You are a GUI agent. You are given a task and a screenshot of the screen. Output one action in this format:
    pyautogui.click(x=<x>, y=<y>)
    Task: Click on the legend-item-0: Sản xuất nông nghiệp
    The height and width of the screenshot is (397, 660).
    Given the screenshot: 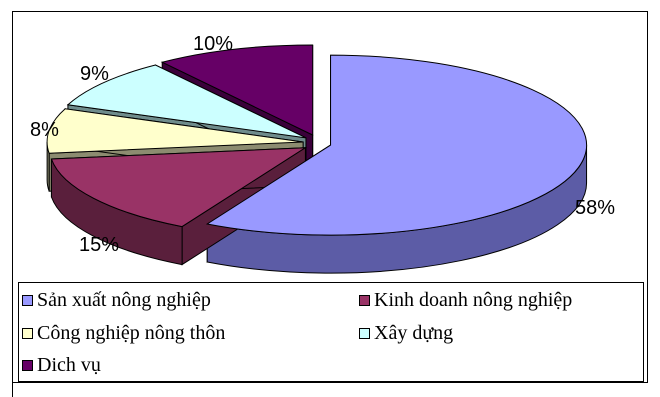 What is the action you would take?
    pyautogui.click(x=116, y=300)
    